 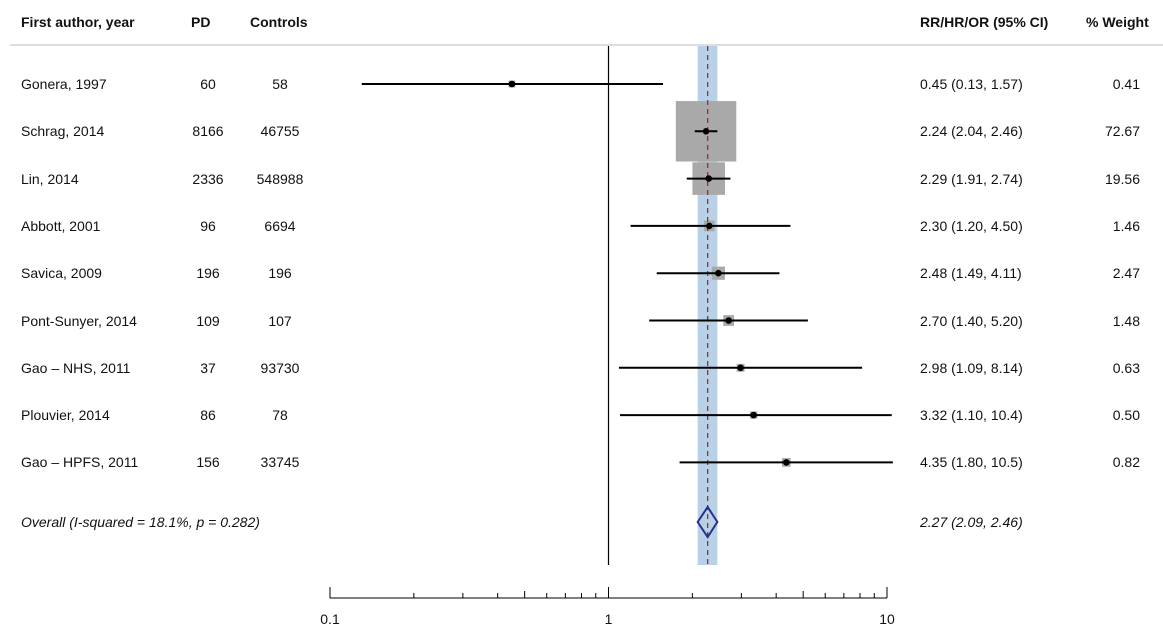 I want to click on study-author: Gao – HPFS, 2011, so click(x=80, y=462).